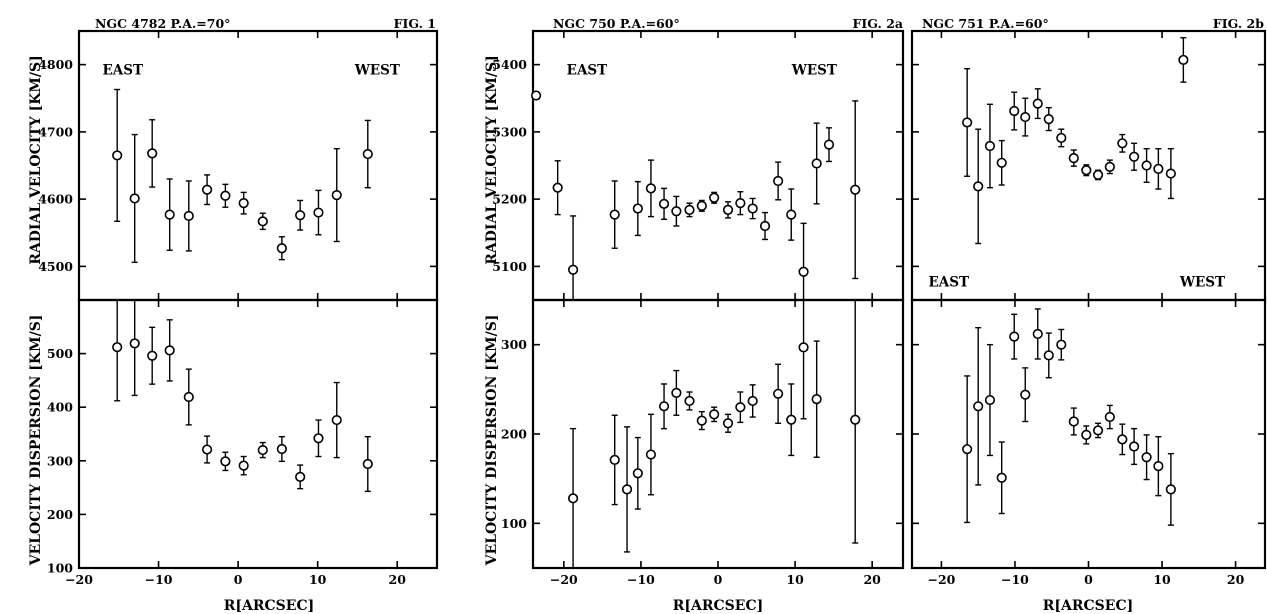 Image resolution: width=1267 pixels, height=614 pixels. I want to click on fig2b-radial-velocity: EAST WEST, so click(1088, 165).